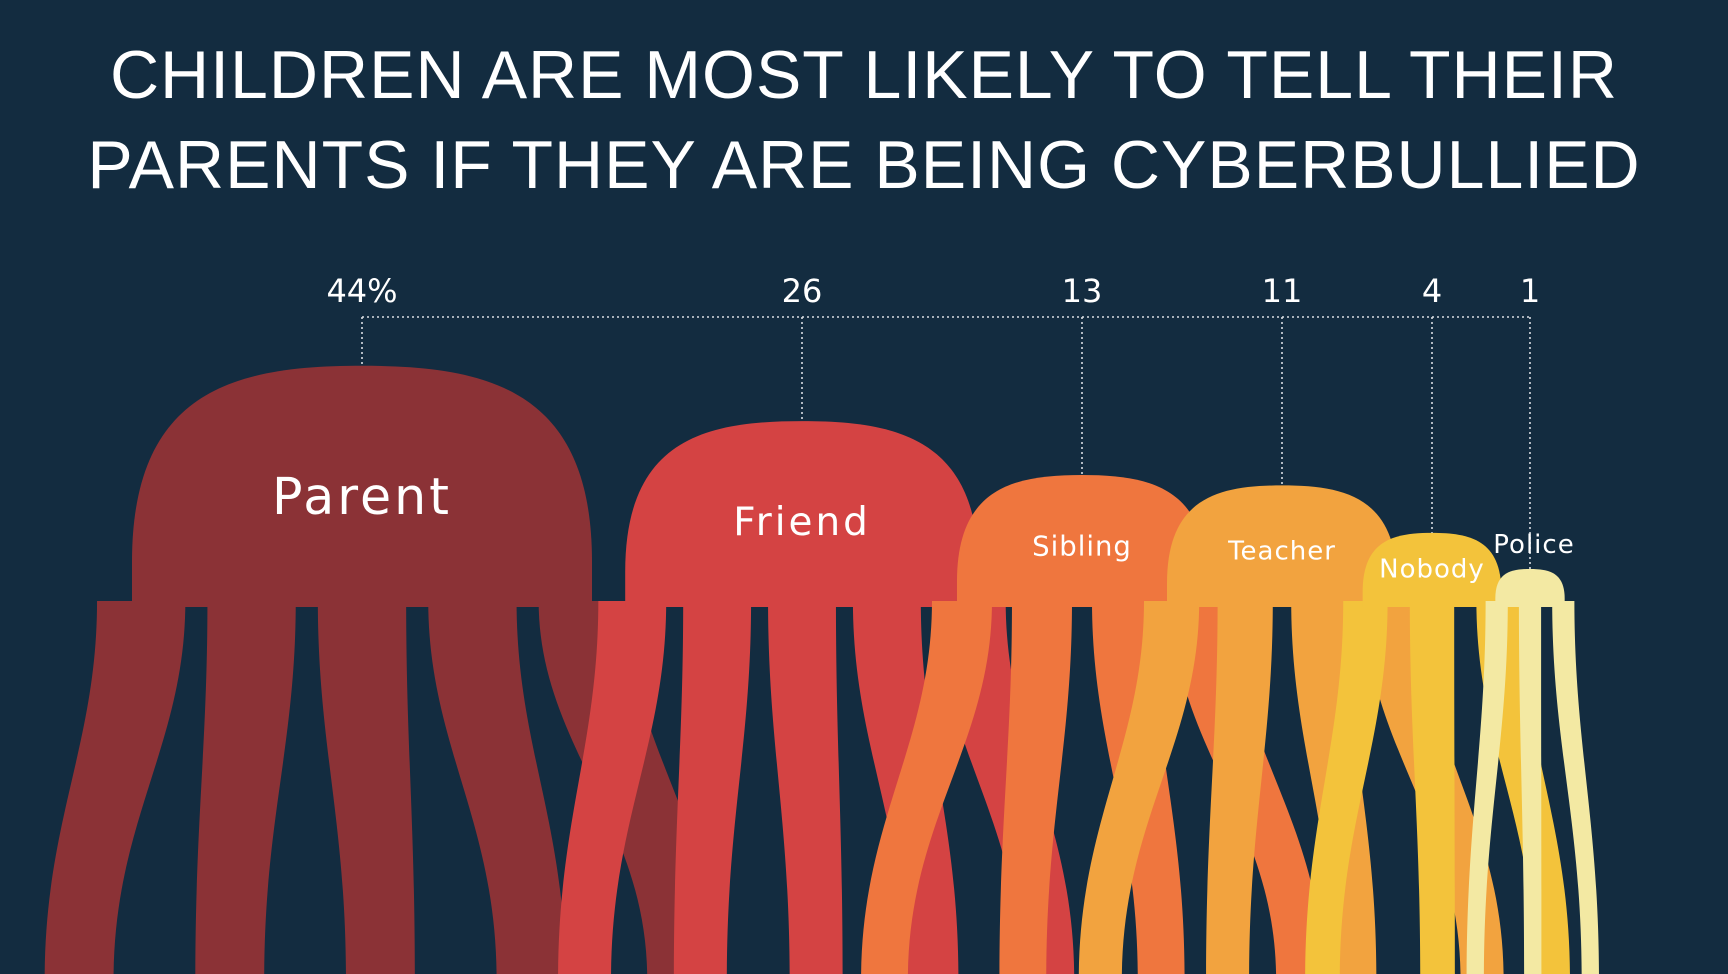  Describe the element at coordinates (1082, 291) in the screenshot. I see `value-label: 13` at that location.